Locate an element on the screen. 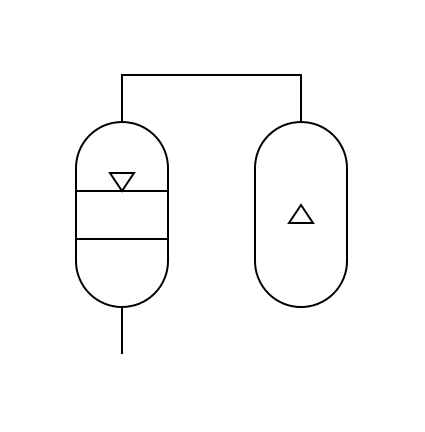 This screenshot has width=425, height=432. right-vessel-body is located at coordinates (301, 214).